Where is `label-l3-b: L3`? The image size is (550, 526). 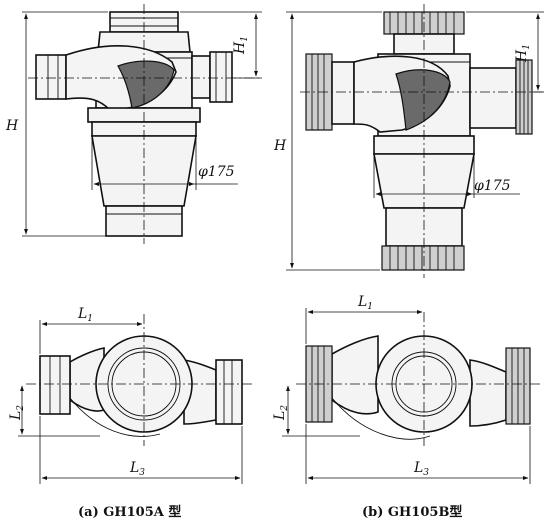
label-l3-b: L3 is located at coordinates (421, 469).